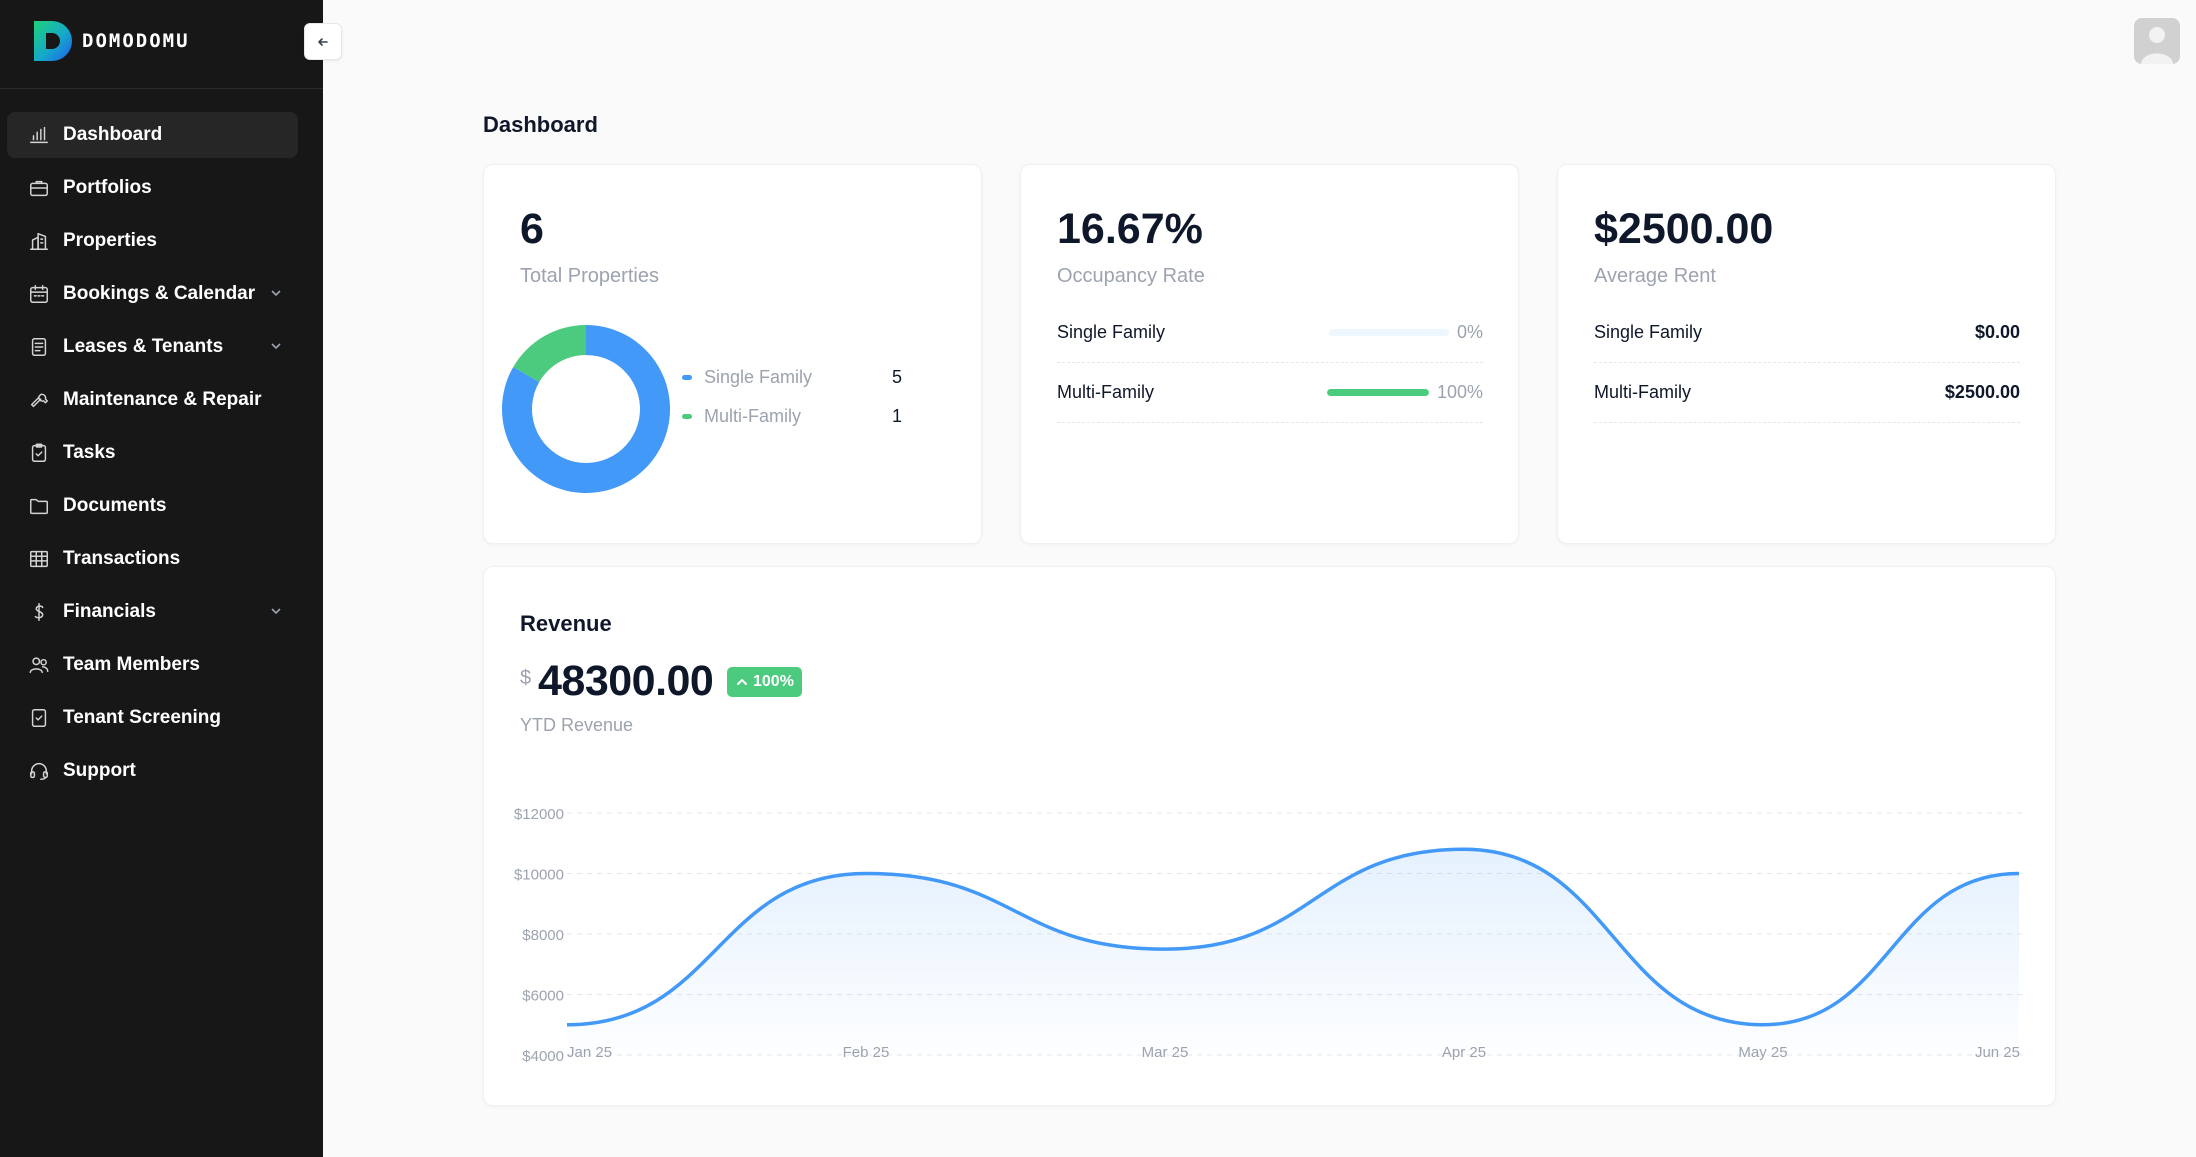 The width and height of the screenshot is (2196, 1157). Describe the element at coordinates (1655, 276) in the screenshot. I see `average-rent-label: Average Rent` at that location.